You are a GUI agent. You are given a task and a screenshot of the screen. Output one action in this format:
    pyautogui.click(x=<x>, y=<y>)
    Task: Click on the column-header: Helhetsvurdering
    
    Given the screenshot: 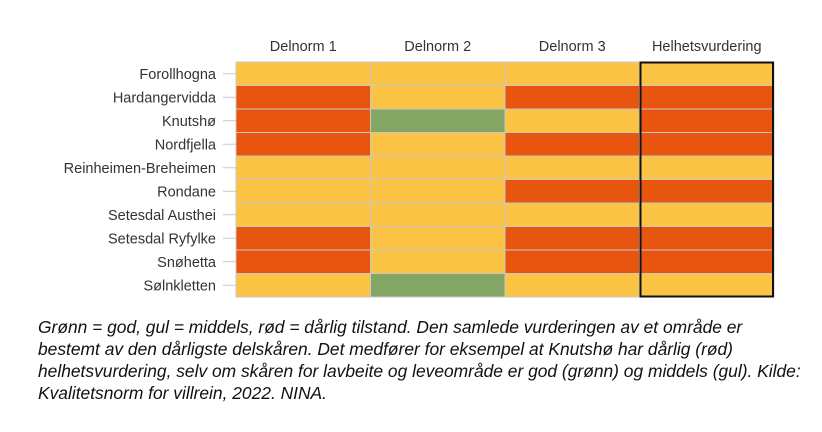 What is the action you would take?
    pyautogui.click(x=707, y=47)
    